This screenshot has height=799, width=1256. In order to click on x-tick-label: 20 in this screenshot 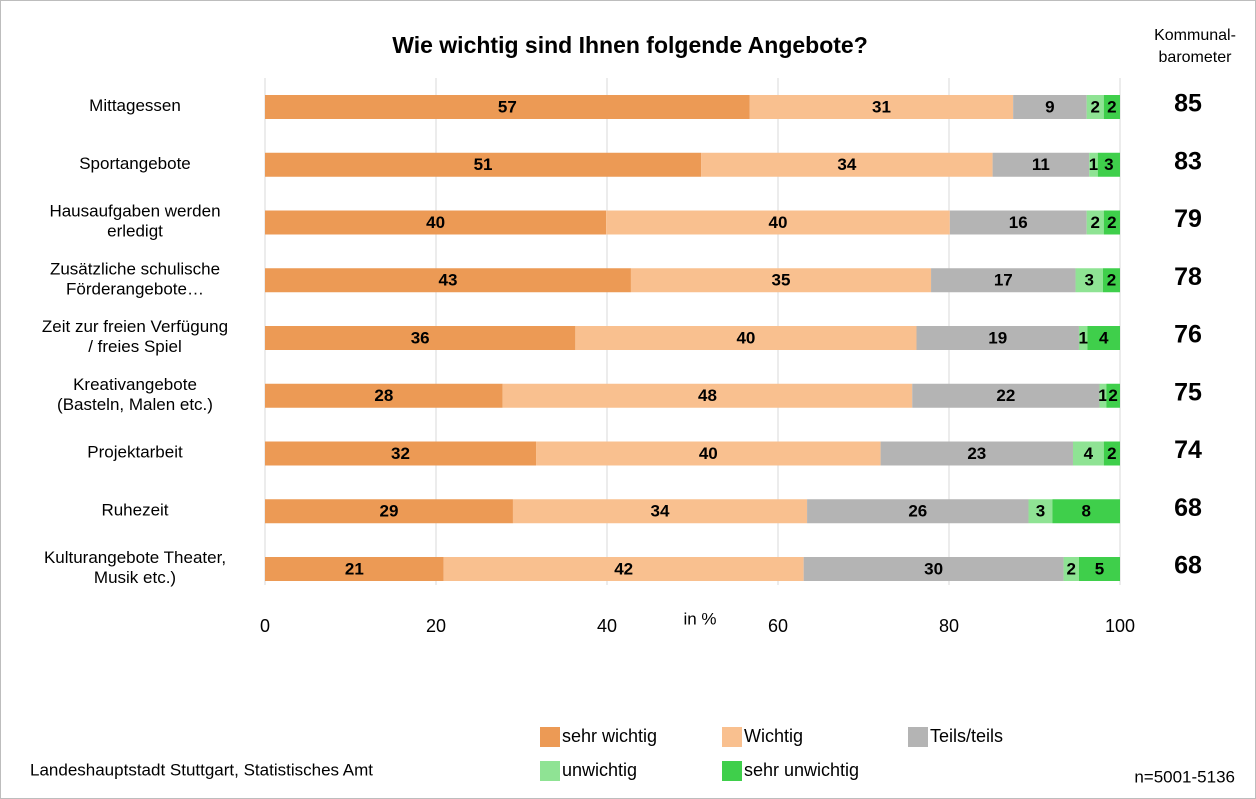, I will do `click(436, 626)`.